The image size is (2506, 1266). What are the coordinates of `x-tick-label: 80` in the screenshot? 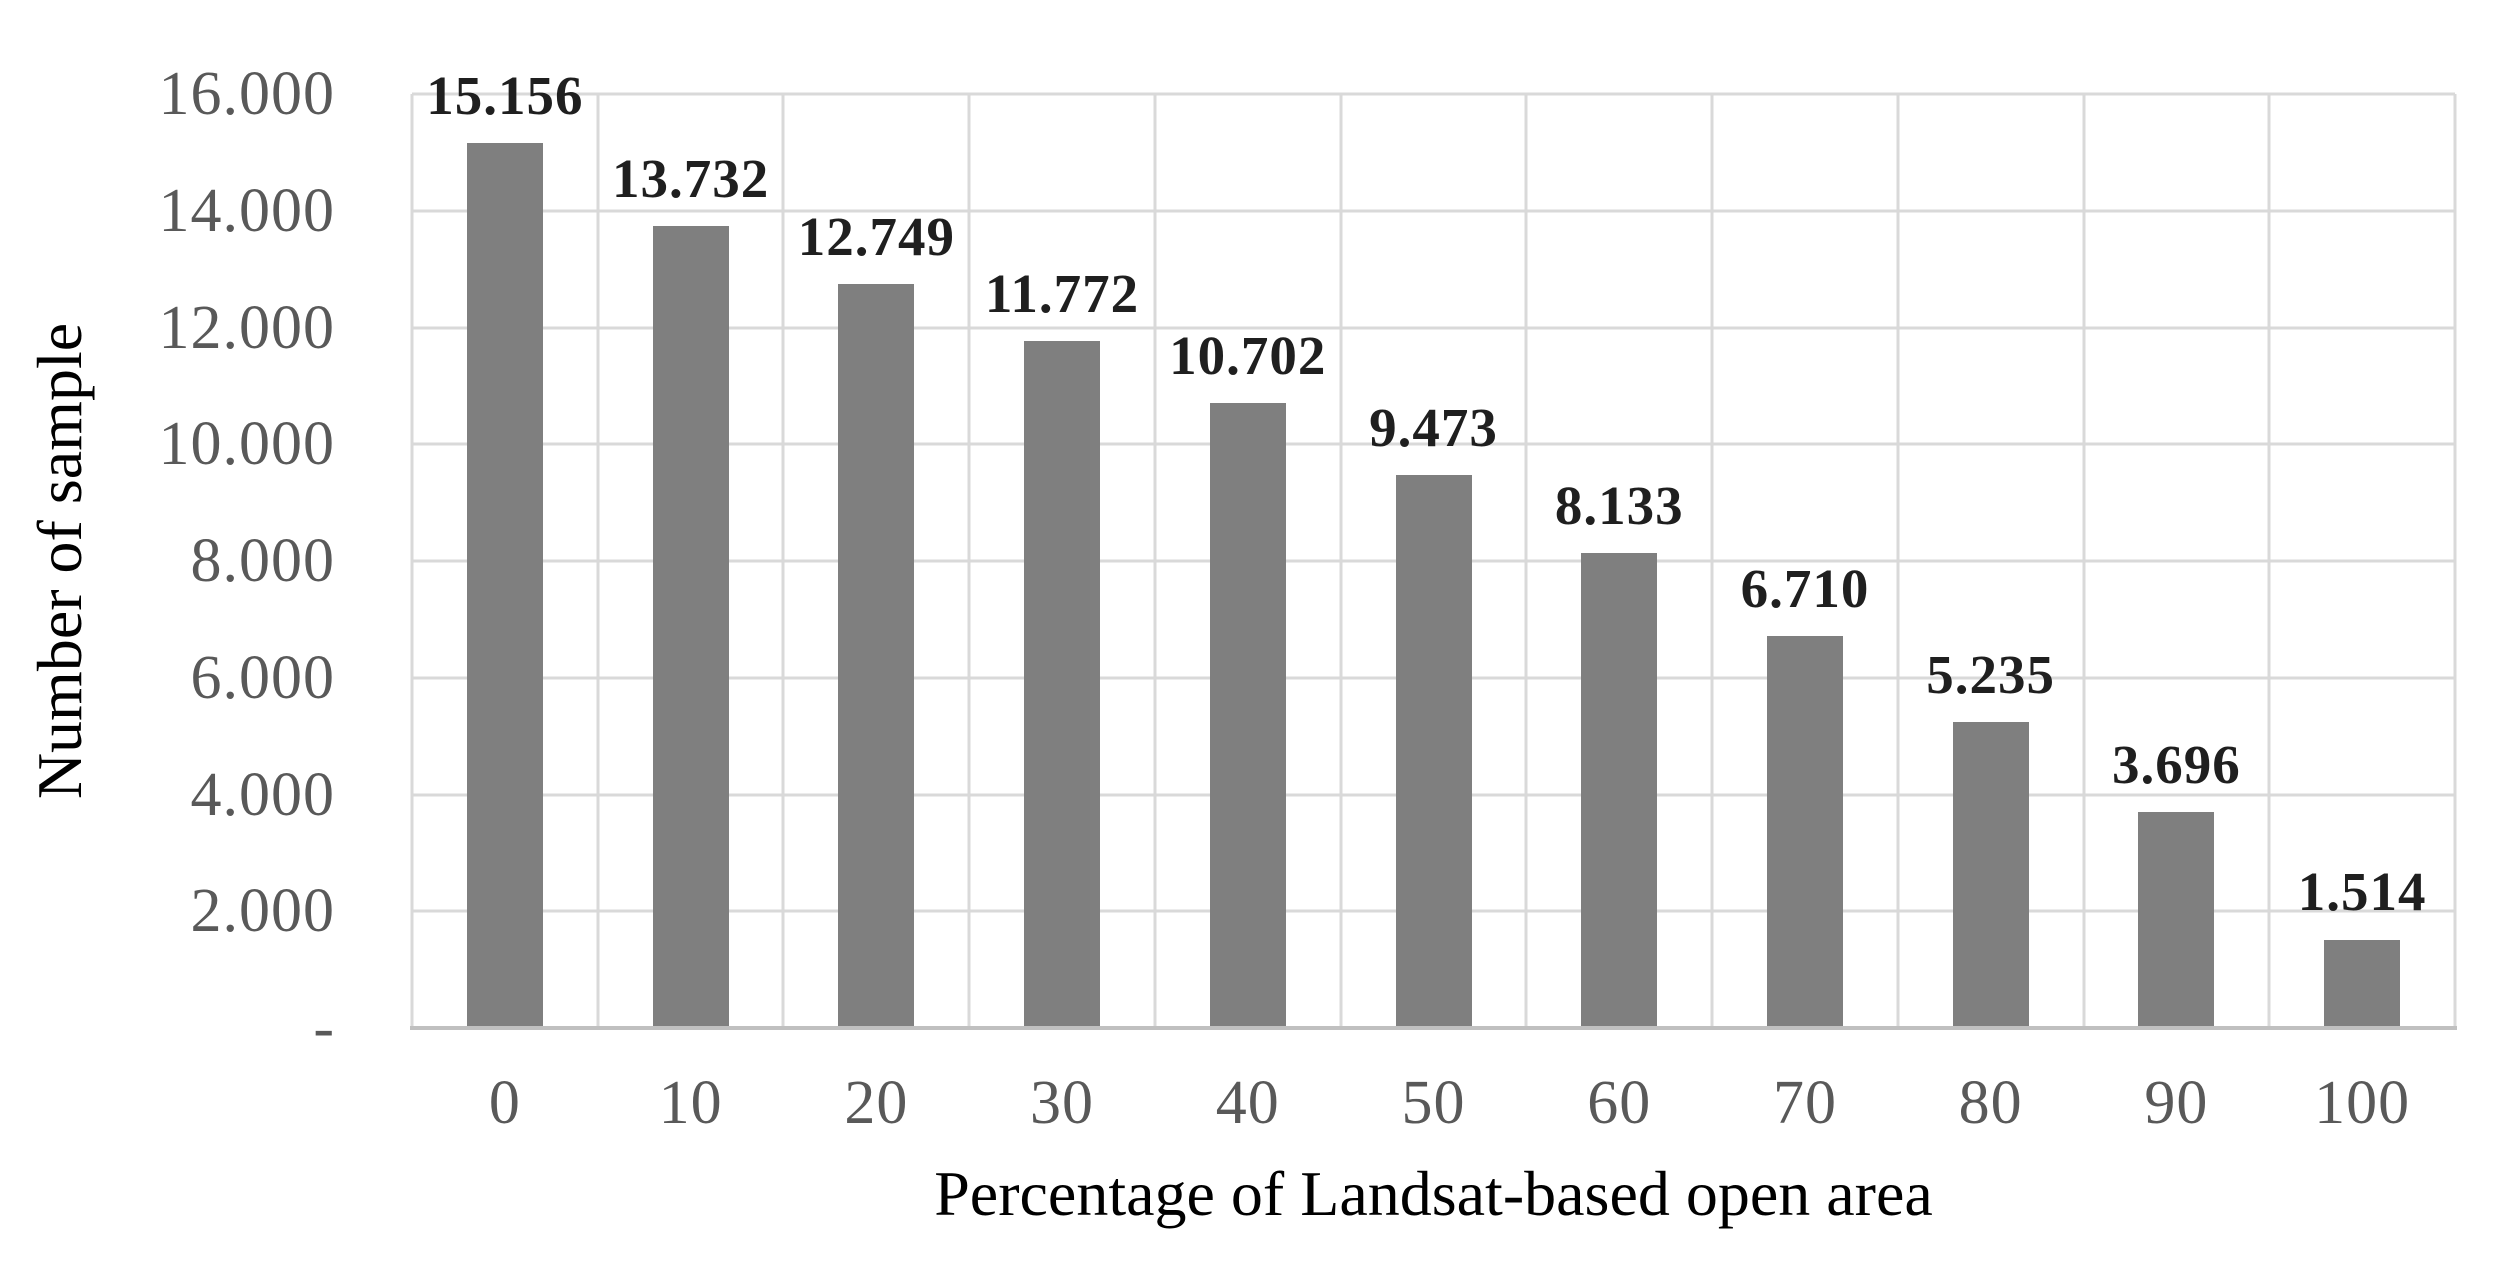 It's located at (1990, 1103).